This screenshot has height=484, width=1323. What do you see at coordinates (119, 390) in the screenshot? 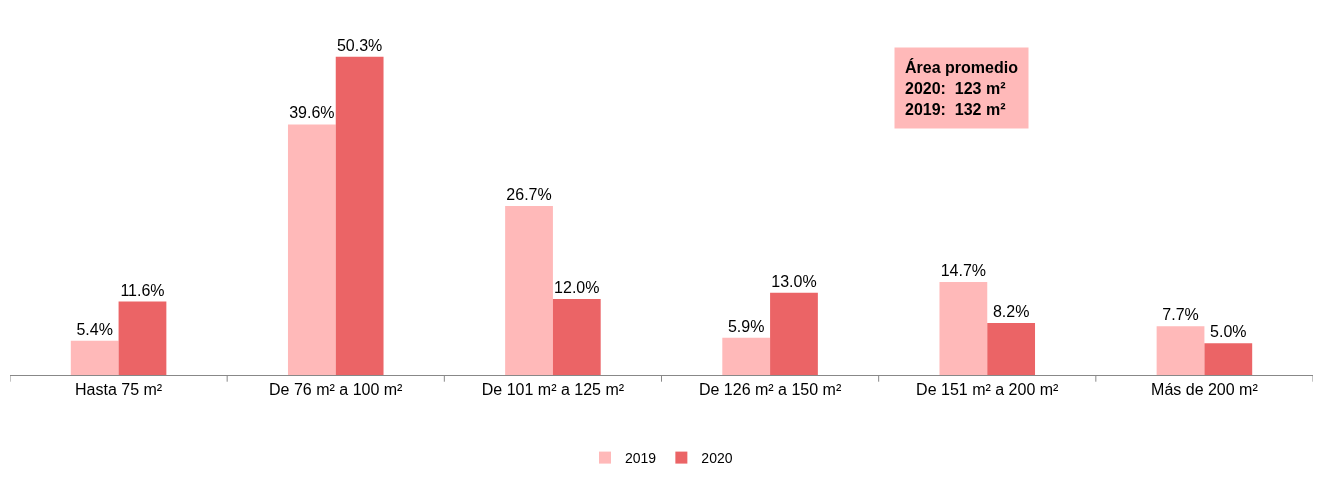
I see `x-tick-label: Hasta 75 m²` at bounding box center [119, 390].